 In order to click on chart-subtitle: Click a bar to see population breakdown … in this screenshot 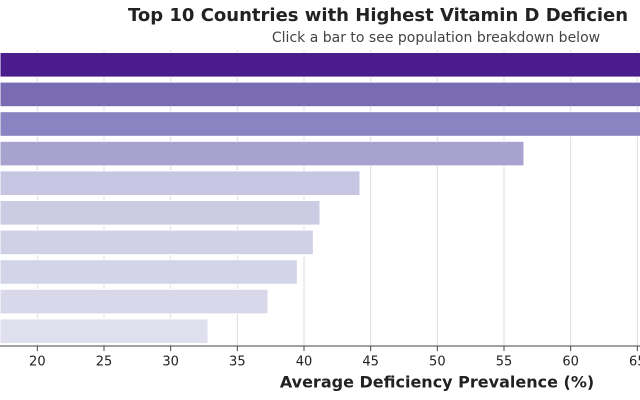, I will do `click(436, 38)`.